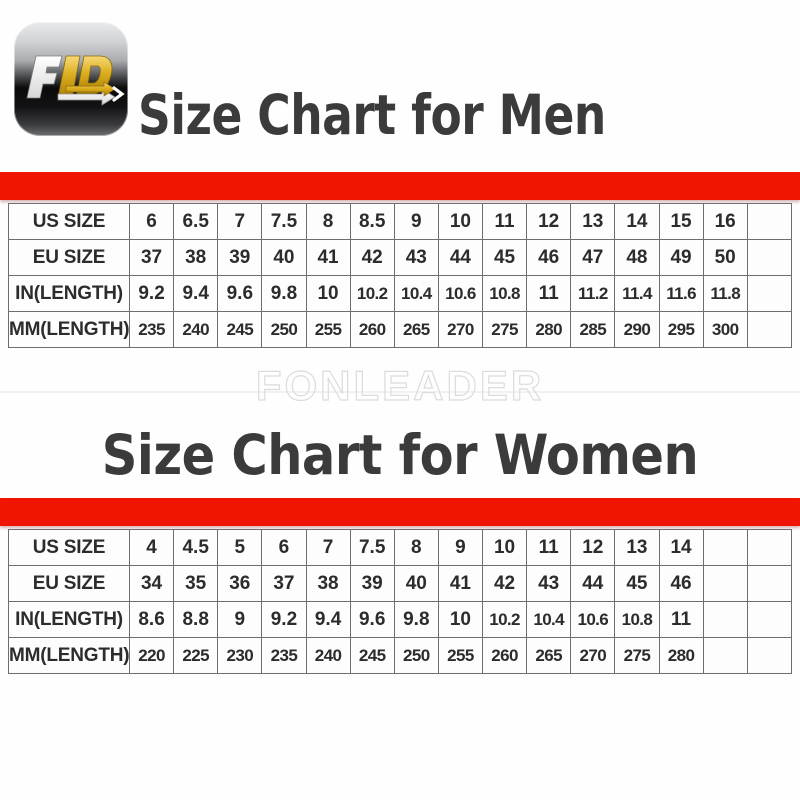 Image resolution: width=800 pixels, height=800 pixels. I want to click on men-eu-4: 41, so click(328, 257).